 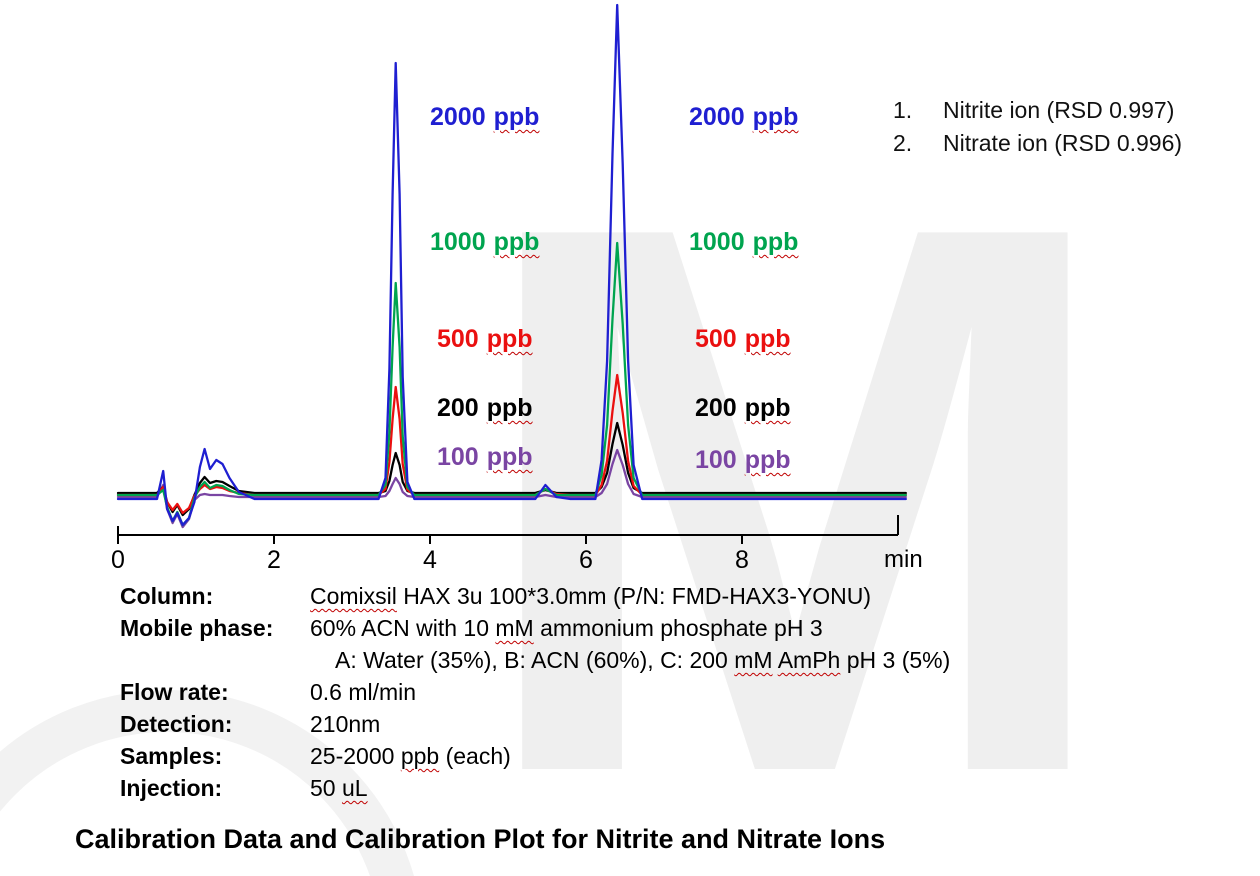 What do you see at coordinates (430, 560) in the screenshot?
I see `x-tick-label-4: 4` at bounding box center [430, 560].